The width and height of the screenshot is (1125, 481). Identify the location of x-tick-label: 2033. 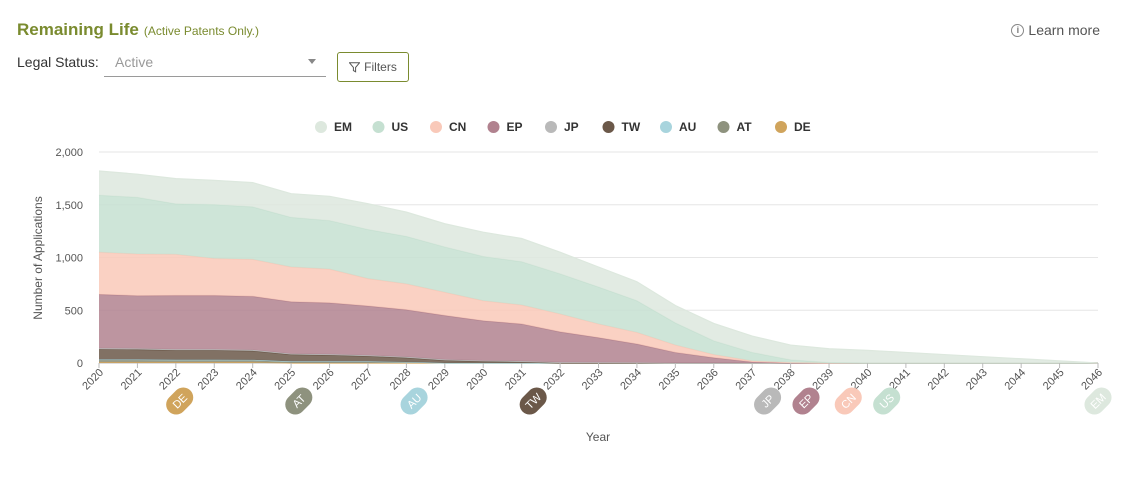
(593, 380).